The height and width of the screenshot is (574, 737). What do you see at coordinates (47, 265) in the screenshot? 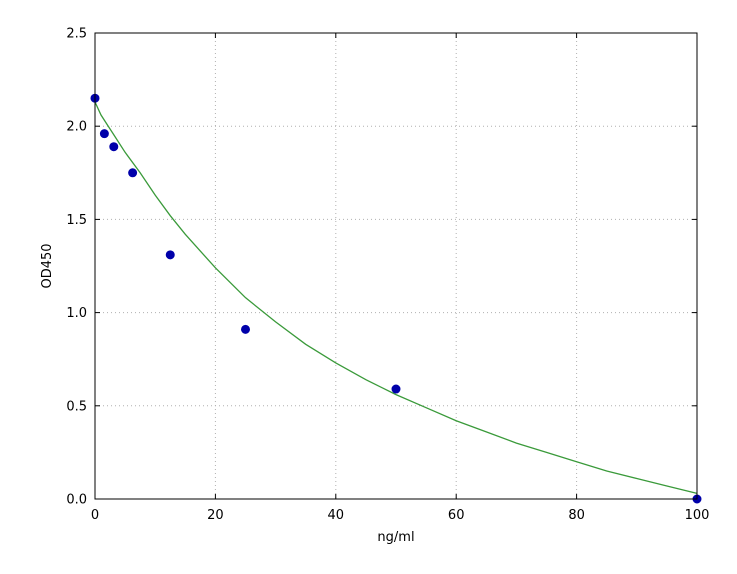
I see `y-axis-title: OD450` at bounding box center [47, 265].